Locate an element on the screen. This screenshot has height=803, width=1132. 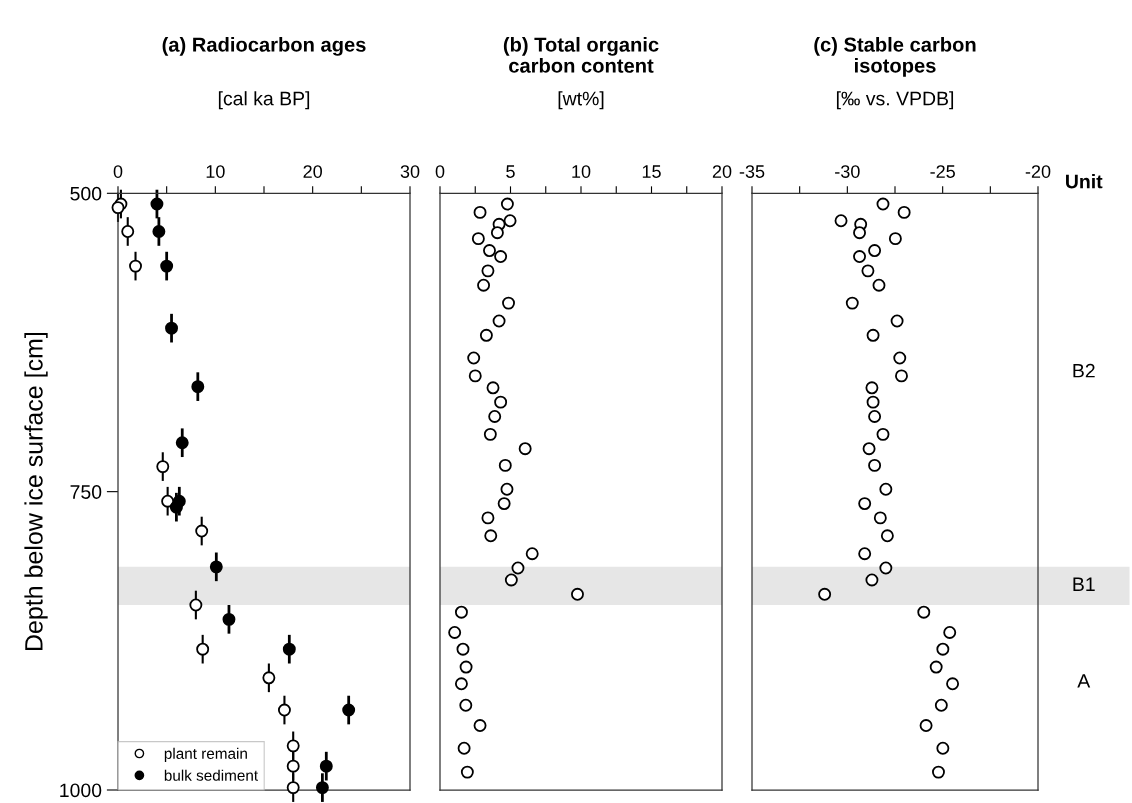
x-tick-label: -35 is located at coordinates (752, 171).